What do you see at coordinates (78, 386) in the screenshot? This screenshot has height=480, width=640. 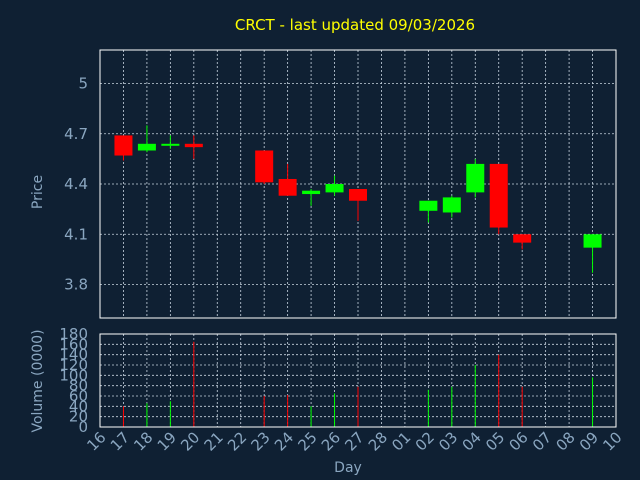 I see `volume-tick-label: 80` at bounding box center [78, 386].